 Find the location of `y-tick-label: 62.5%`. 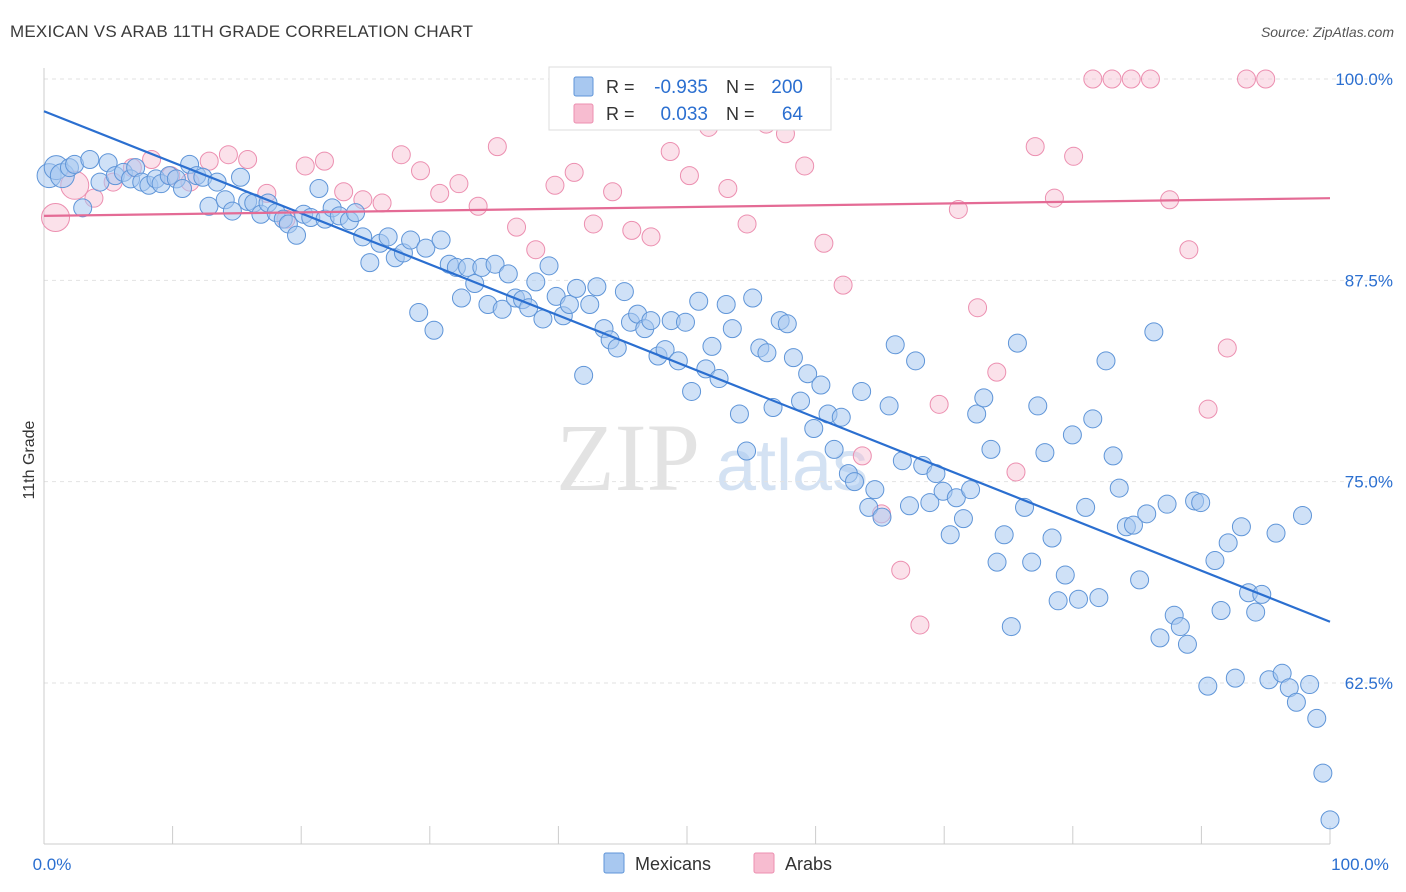

y-tick-label: 62.5% is located at coordinates (1369, 683).